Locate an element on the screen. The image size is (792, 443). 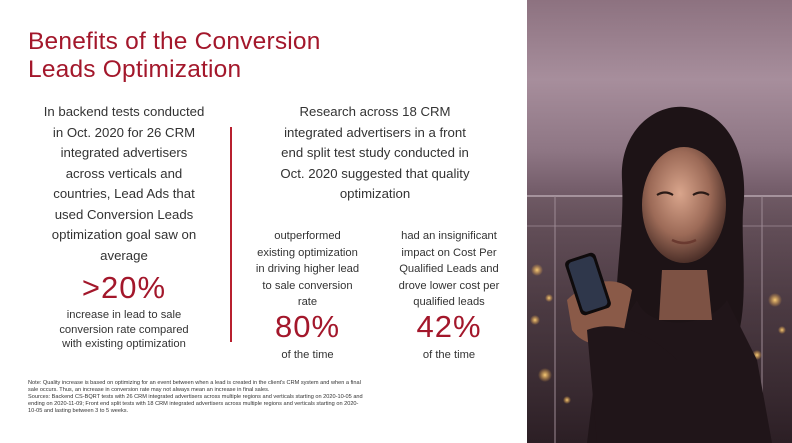
backend-line: average is located at coordinates (124, 255).